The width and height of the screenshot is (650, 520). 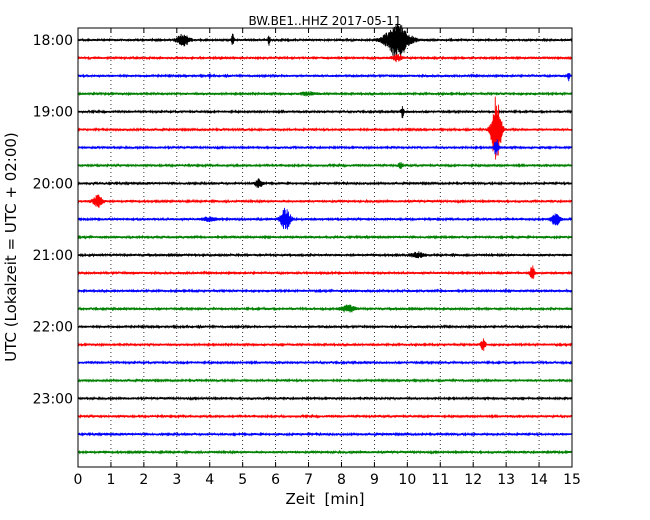 I want to click on x-axis-label: Zeit [min], so click(x=324, y=499).